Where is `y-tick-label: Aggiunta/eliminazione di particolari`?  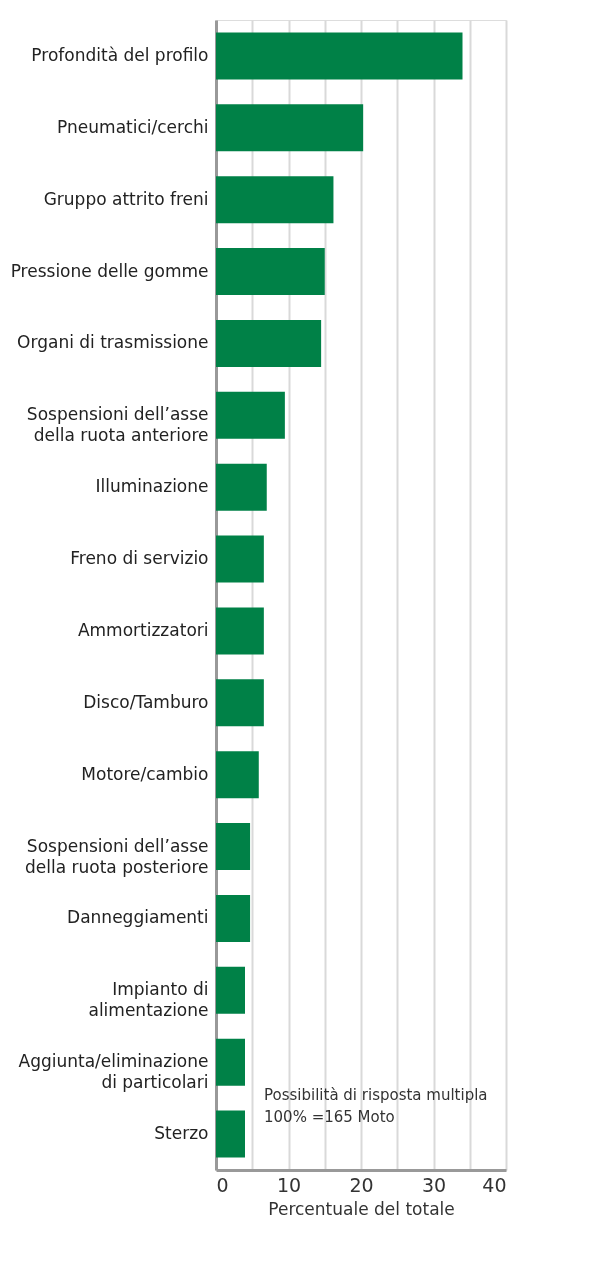
y-tick-label: Aggiunta/eliminazione di particolari is located at coordinates (113, 1072).